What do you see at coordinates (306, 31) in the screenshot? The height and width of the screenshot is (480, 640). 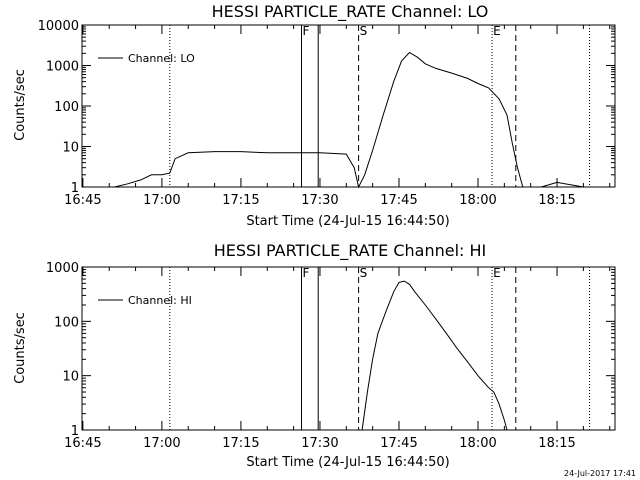 I see `top-flag-label: F` at bounding box center [306, 31].